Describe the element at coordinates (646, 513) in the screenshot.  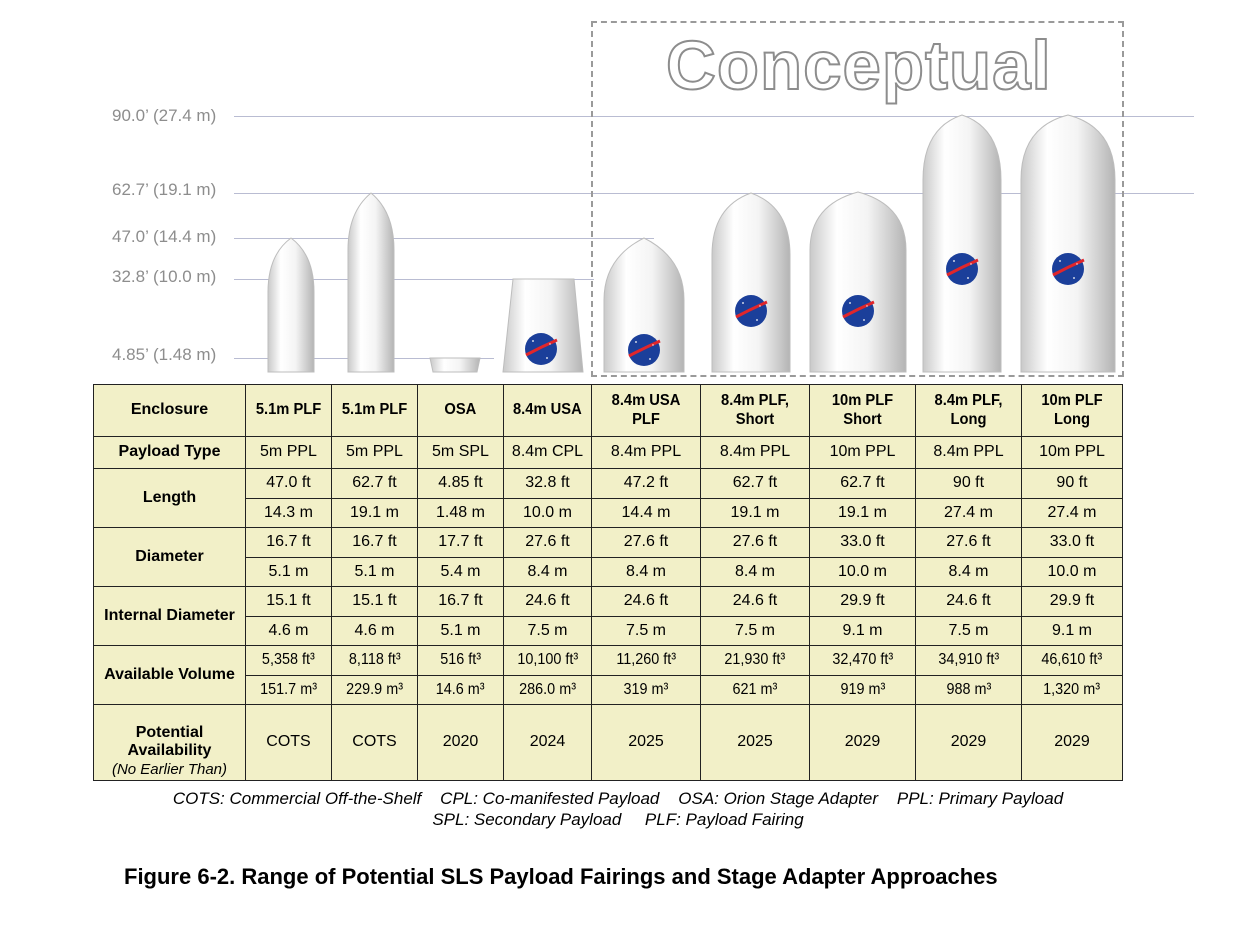
I see `table-cell: 14.4 m` at that location.